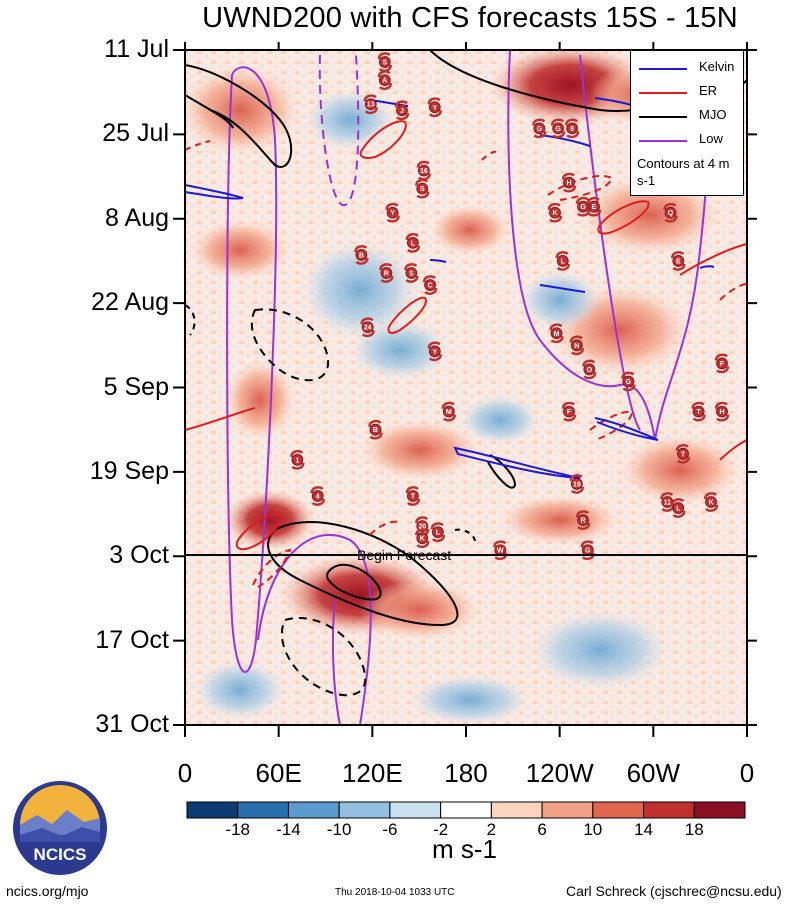 This screenshot has width=809, height=907. Describe the element at coordinates (47, 891) in the screenshot. I see `footer-url: ncics.org/mjo` at that location.